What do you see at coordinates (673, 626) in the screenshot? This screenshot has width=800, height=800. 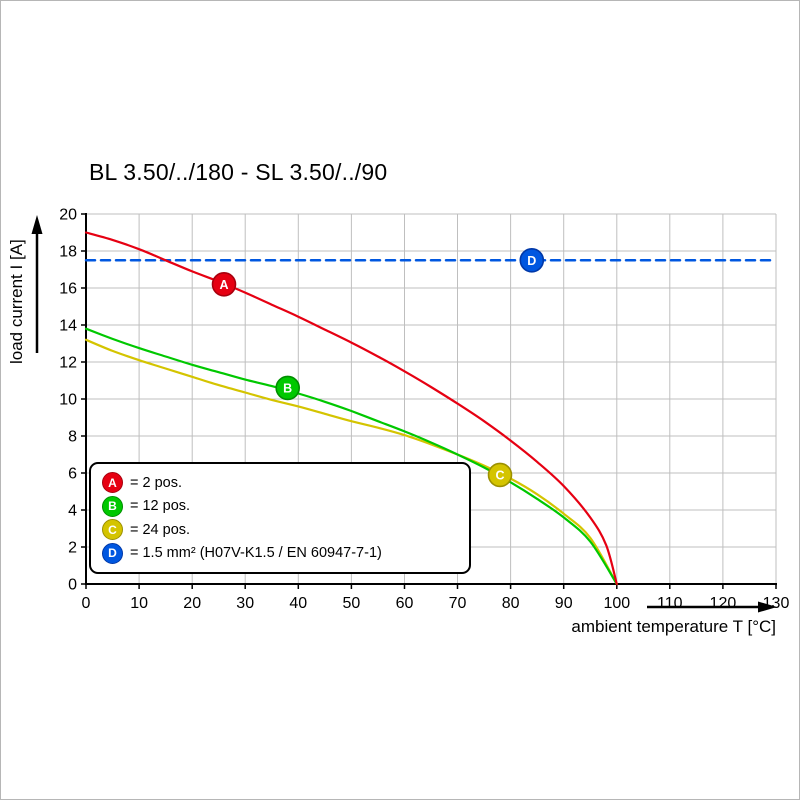 I see `x-axis-label: ambient temperature T [°C]` at bounding box center [673, 626].